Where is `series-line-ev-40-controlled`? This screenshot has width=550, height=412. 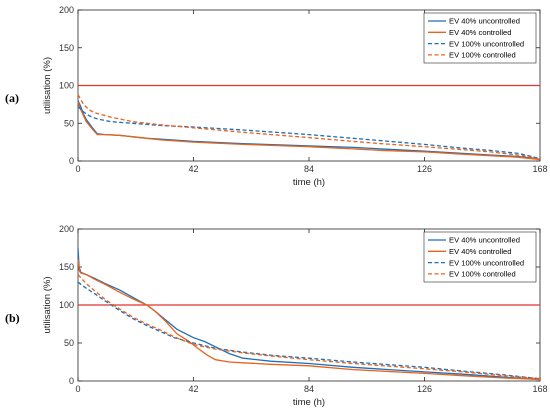 series-line-ev-40-controlled is located at coordinates (309, 131).